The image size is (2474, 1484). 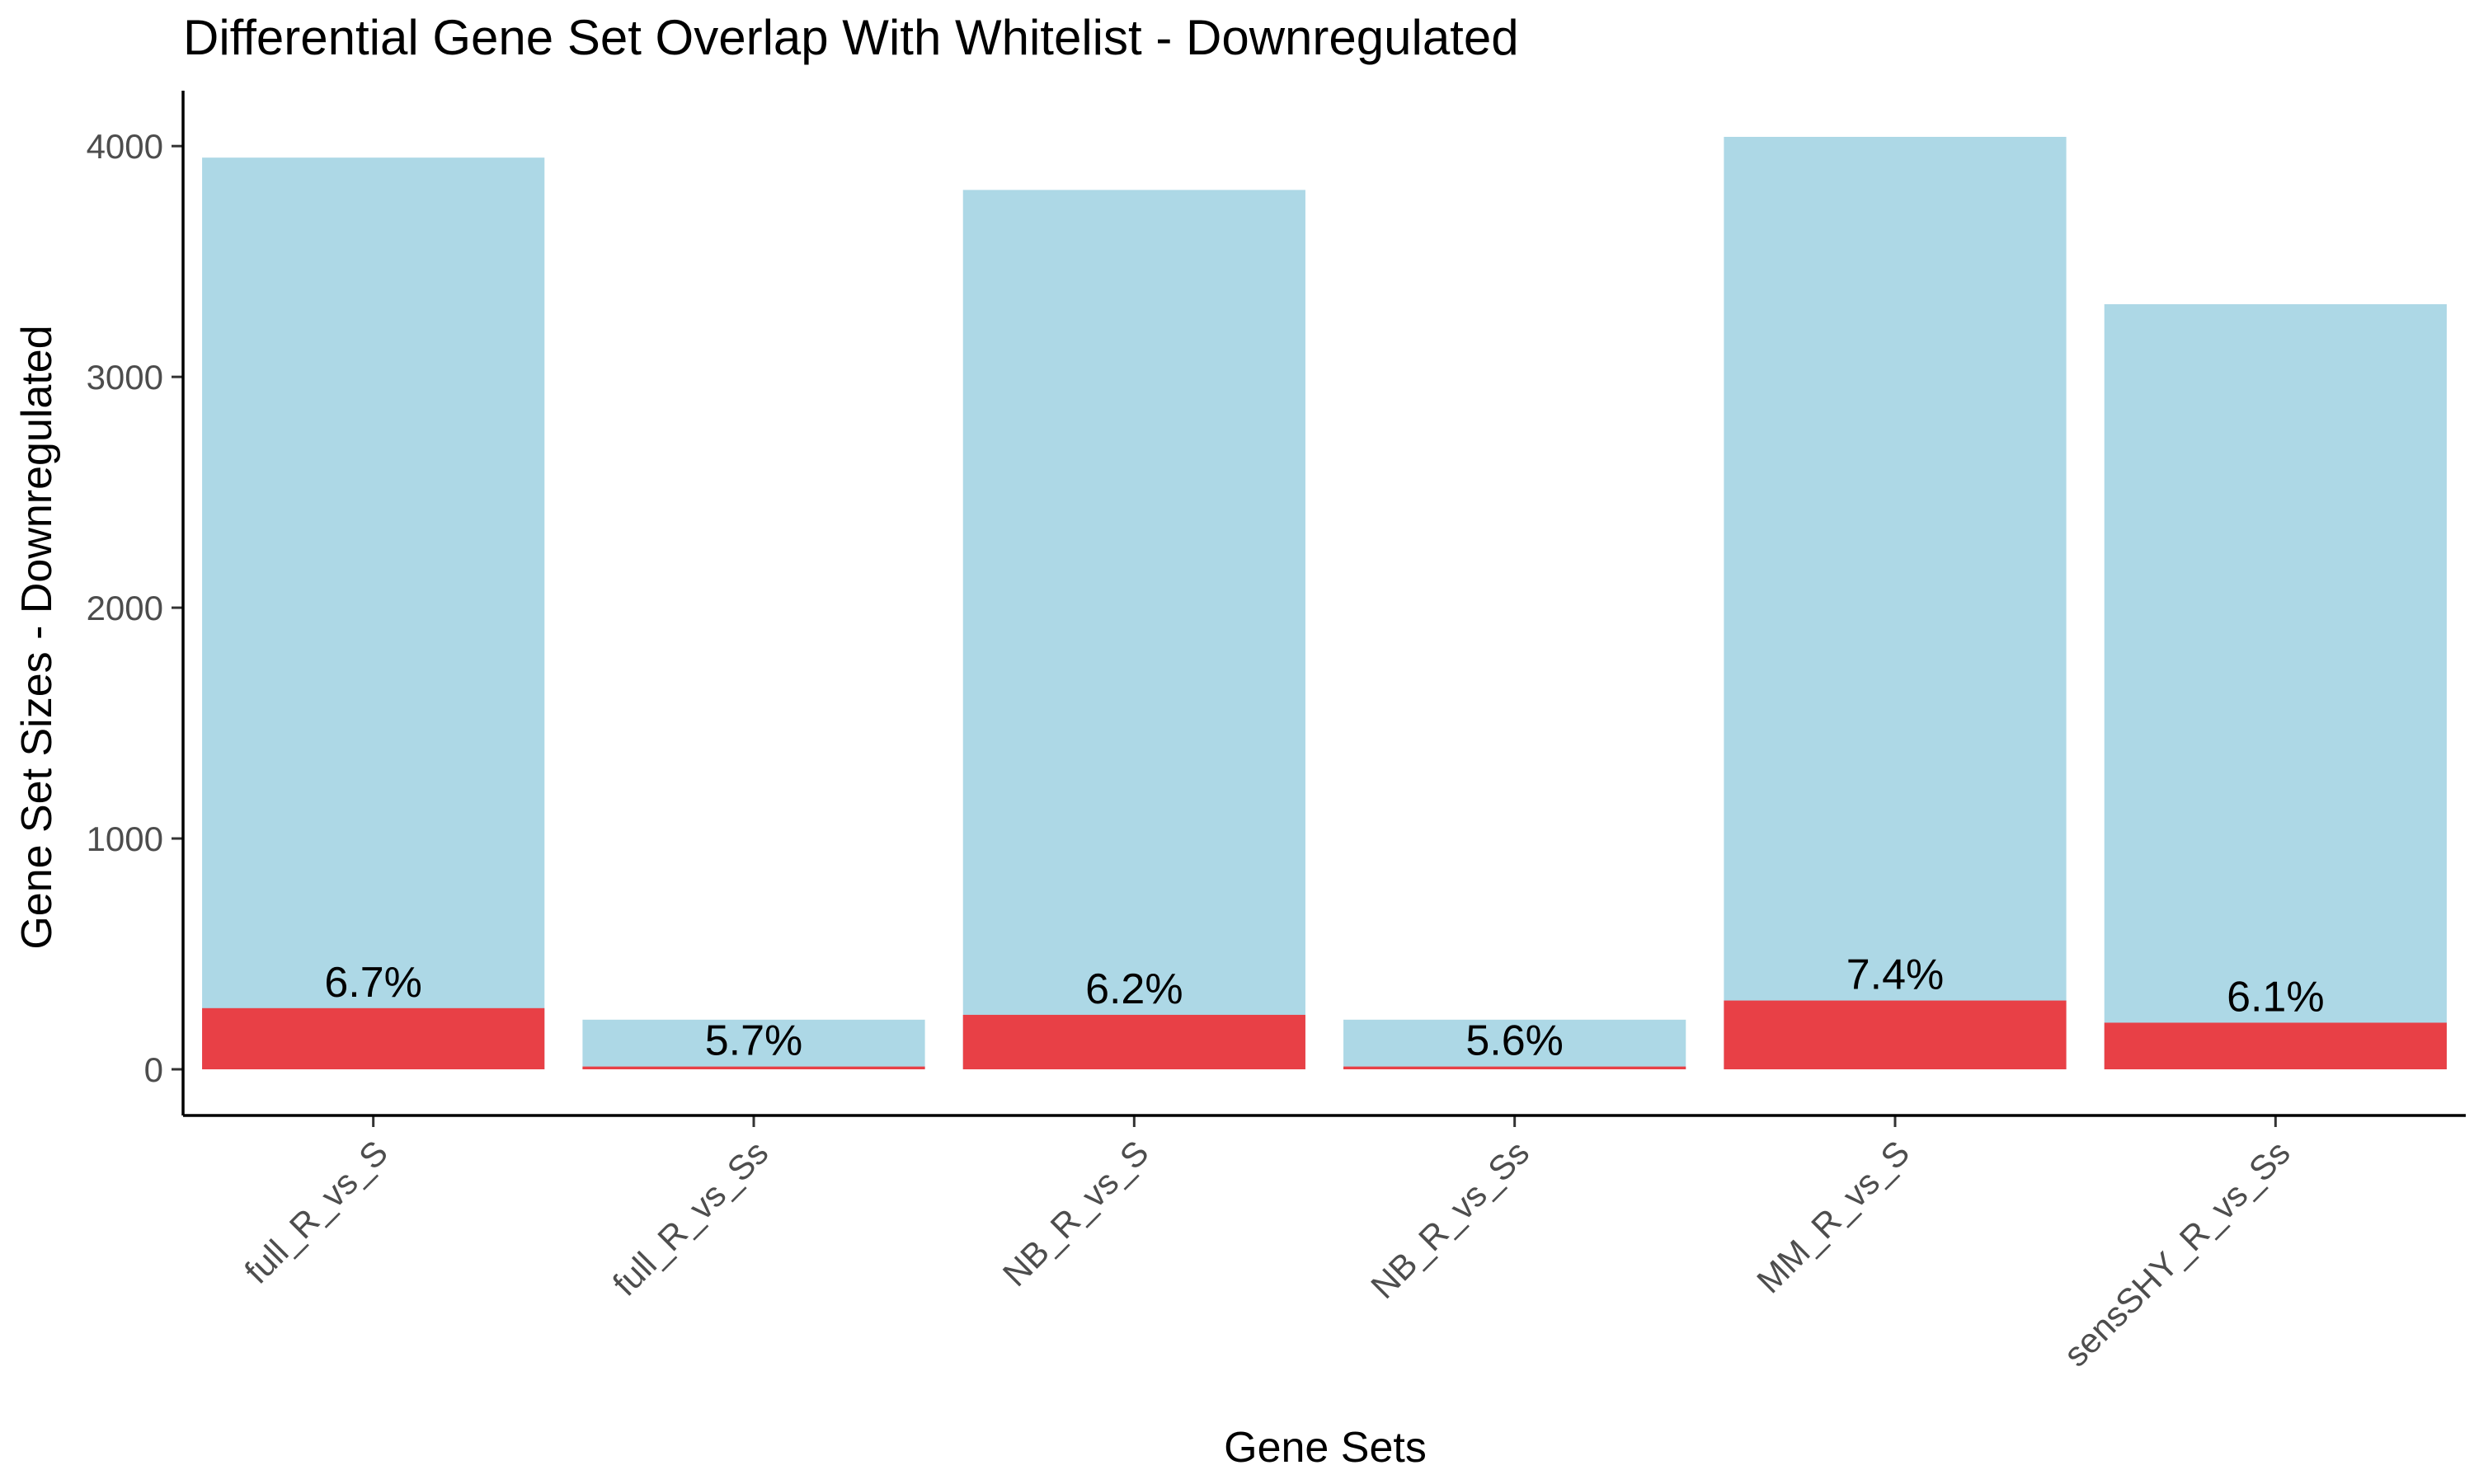 What do you see at coordinates (1833, 1216) in the screenshot?
I see `x-tick-label-MM_R_vs_S: MM_R_vs_S` at bounding box center [1833, 1216].